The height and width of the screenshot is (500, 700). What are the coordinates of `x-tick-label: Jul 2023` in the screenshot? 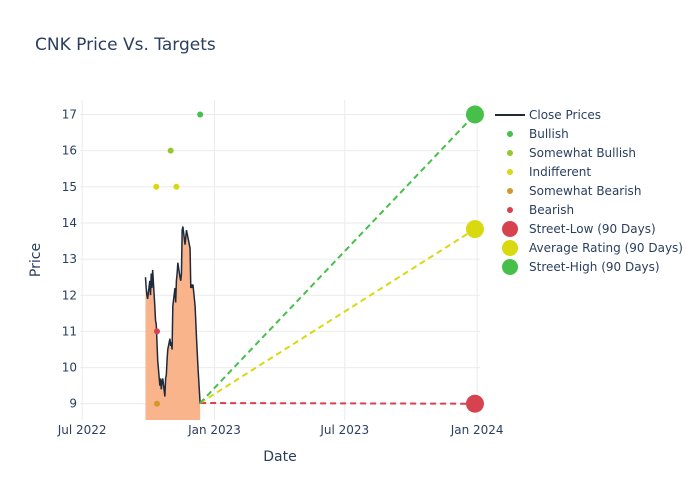 It's located at (344, 430).